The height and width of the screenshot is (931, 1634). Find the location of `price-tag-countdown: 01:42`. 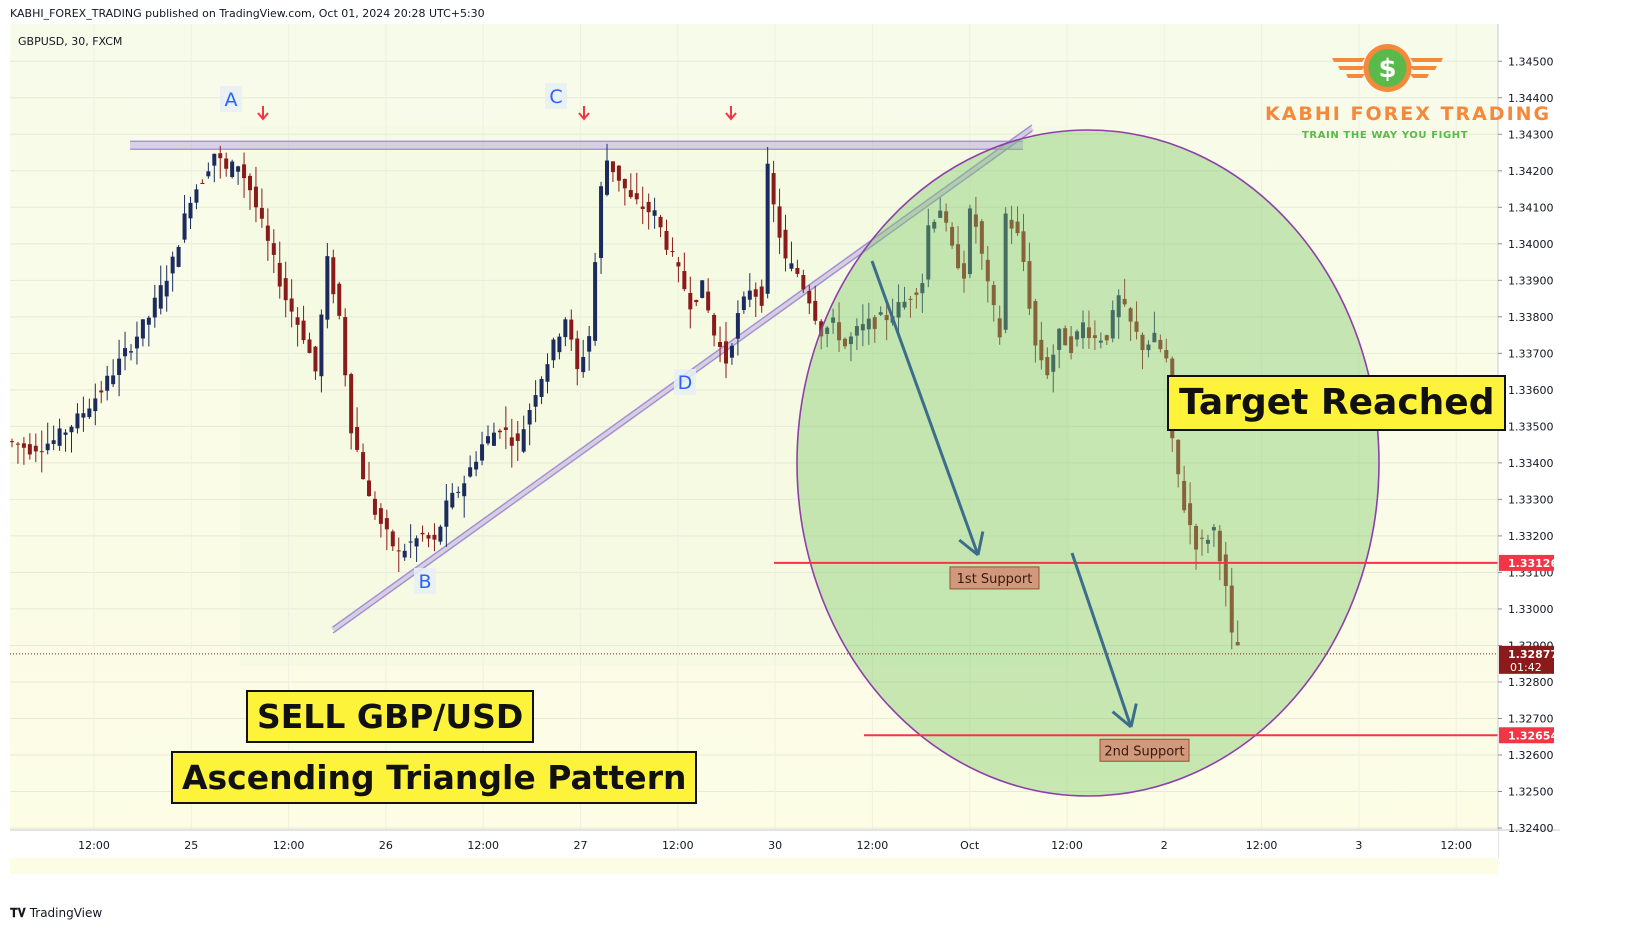

price-tag-countdown: 01:42 is located at coordinates (1526, 667).